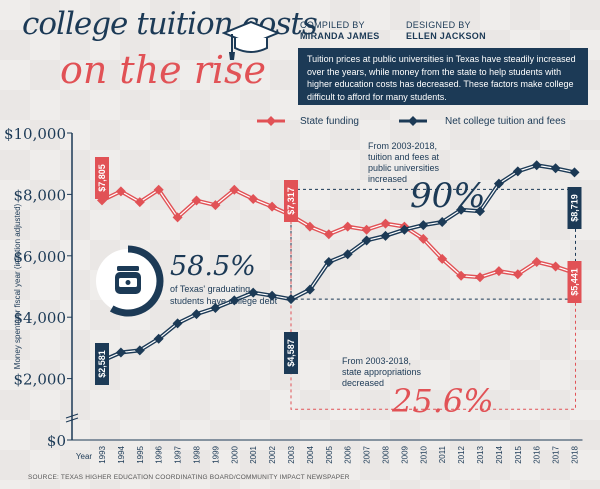 The height and width of the screenshot is (489, 600). What do you see at coordinates (518, 454) in the screenshot?
I see `x-tick-label: 2015` at bounding box center [518, 454].